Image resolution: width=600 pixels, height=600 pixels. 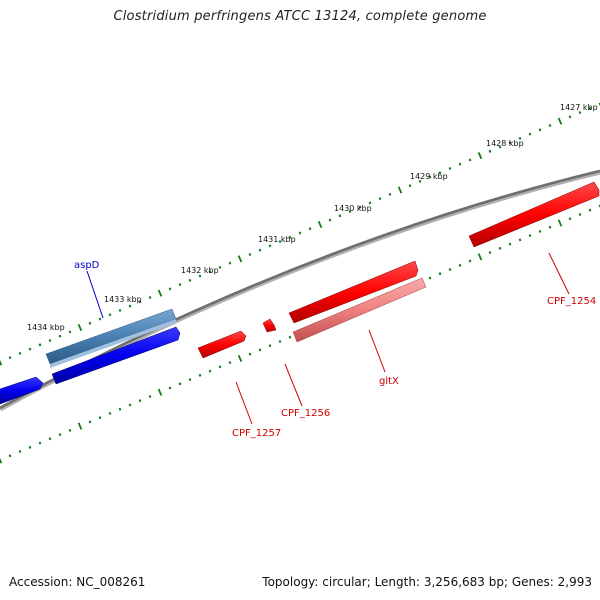 What do you see at coordinates (277, 239) in the screenshot?
I see `kbp-label-1431: 1431 kbp` at bounding box center [277, 239].